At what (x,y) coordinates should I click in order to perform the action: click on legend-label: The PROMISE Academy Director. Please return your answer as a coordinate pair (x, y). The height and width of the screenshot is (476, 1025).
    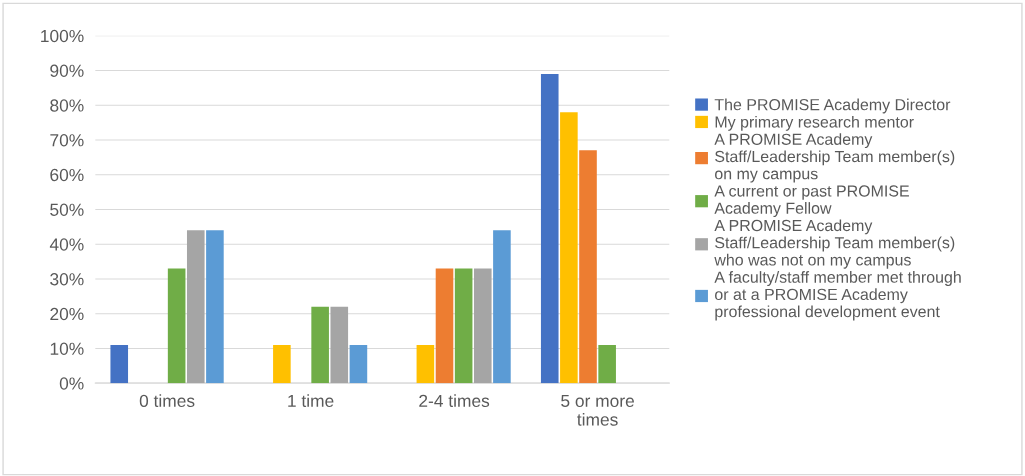
    Looking at the image, I should click on (832, 106).